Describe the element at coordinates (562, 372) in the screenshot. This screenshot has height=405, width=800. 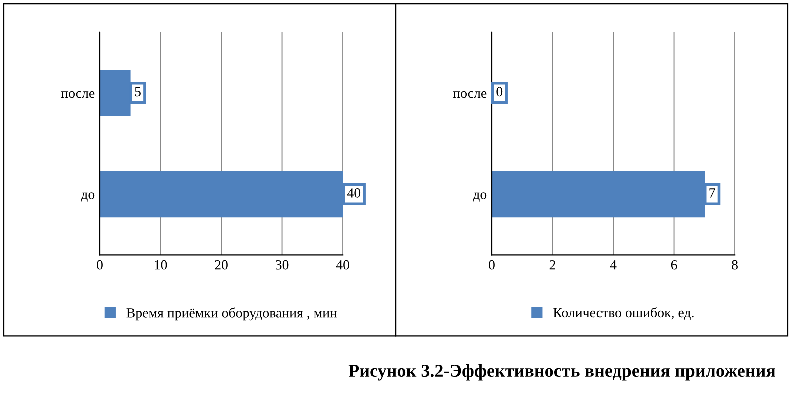
I see `text: Рисунок 3.2-Эффективность внедрения приложения` at that location.